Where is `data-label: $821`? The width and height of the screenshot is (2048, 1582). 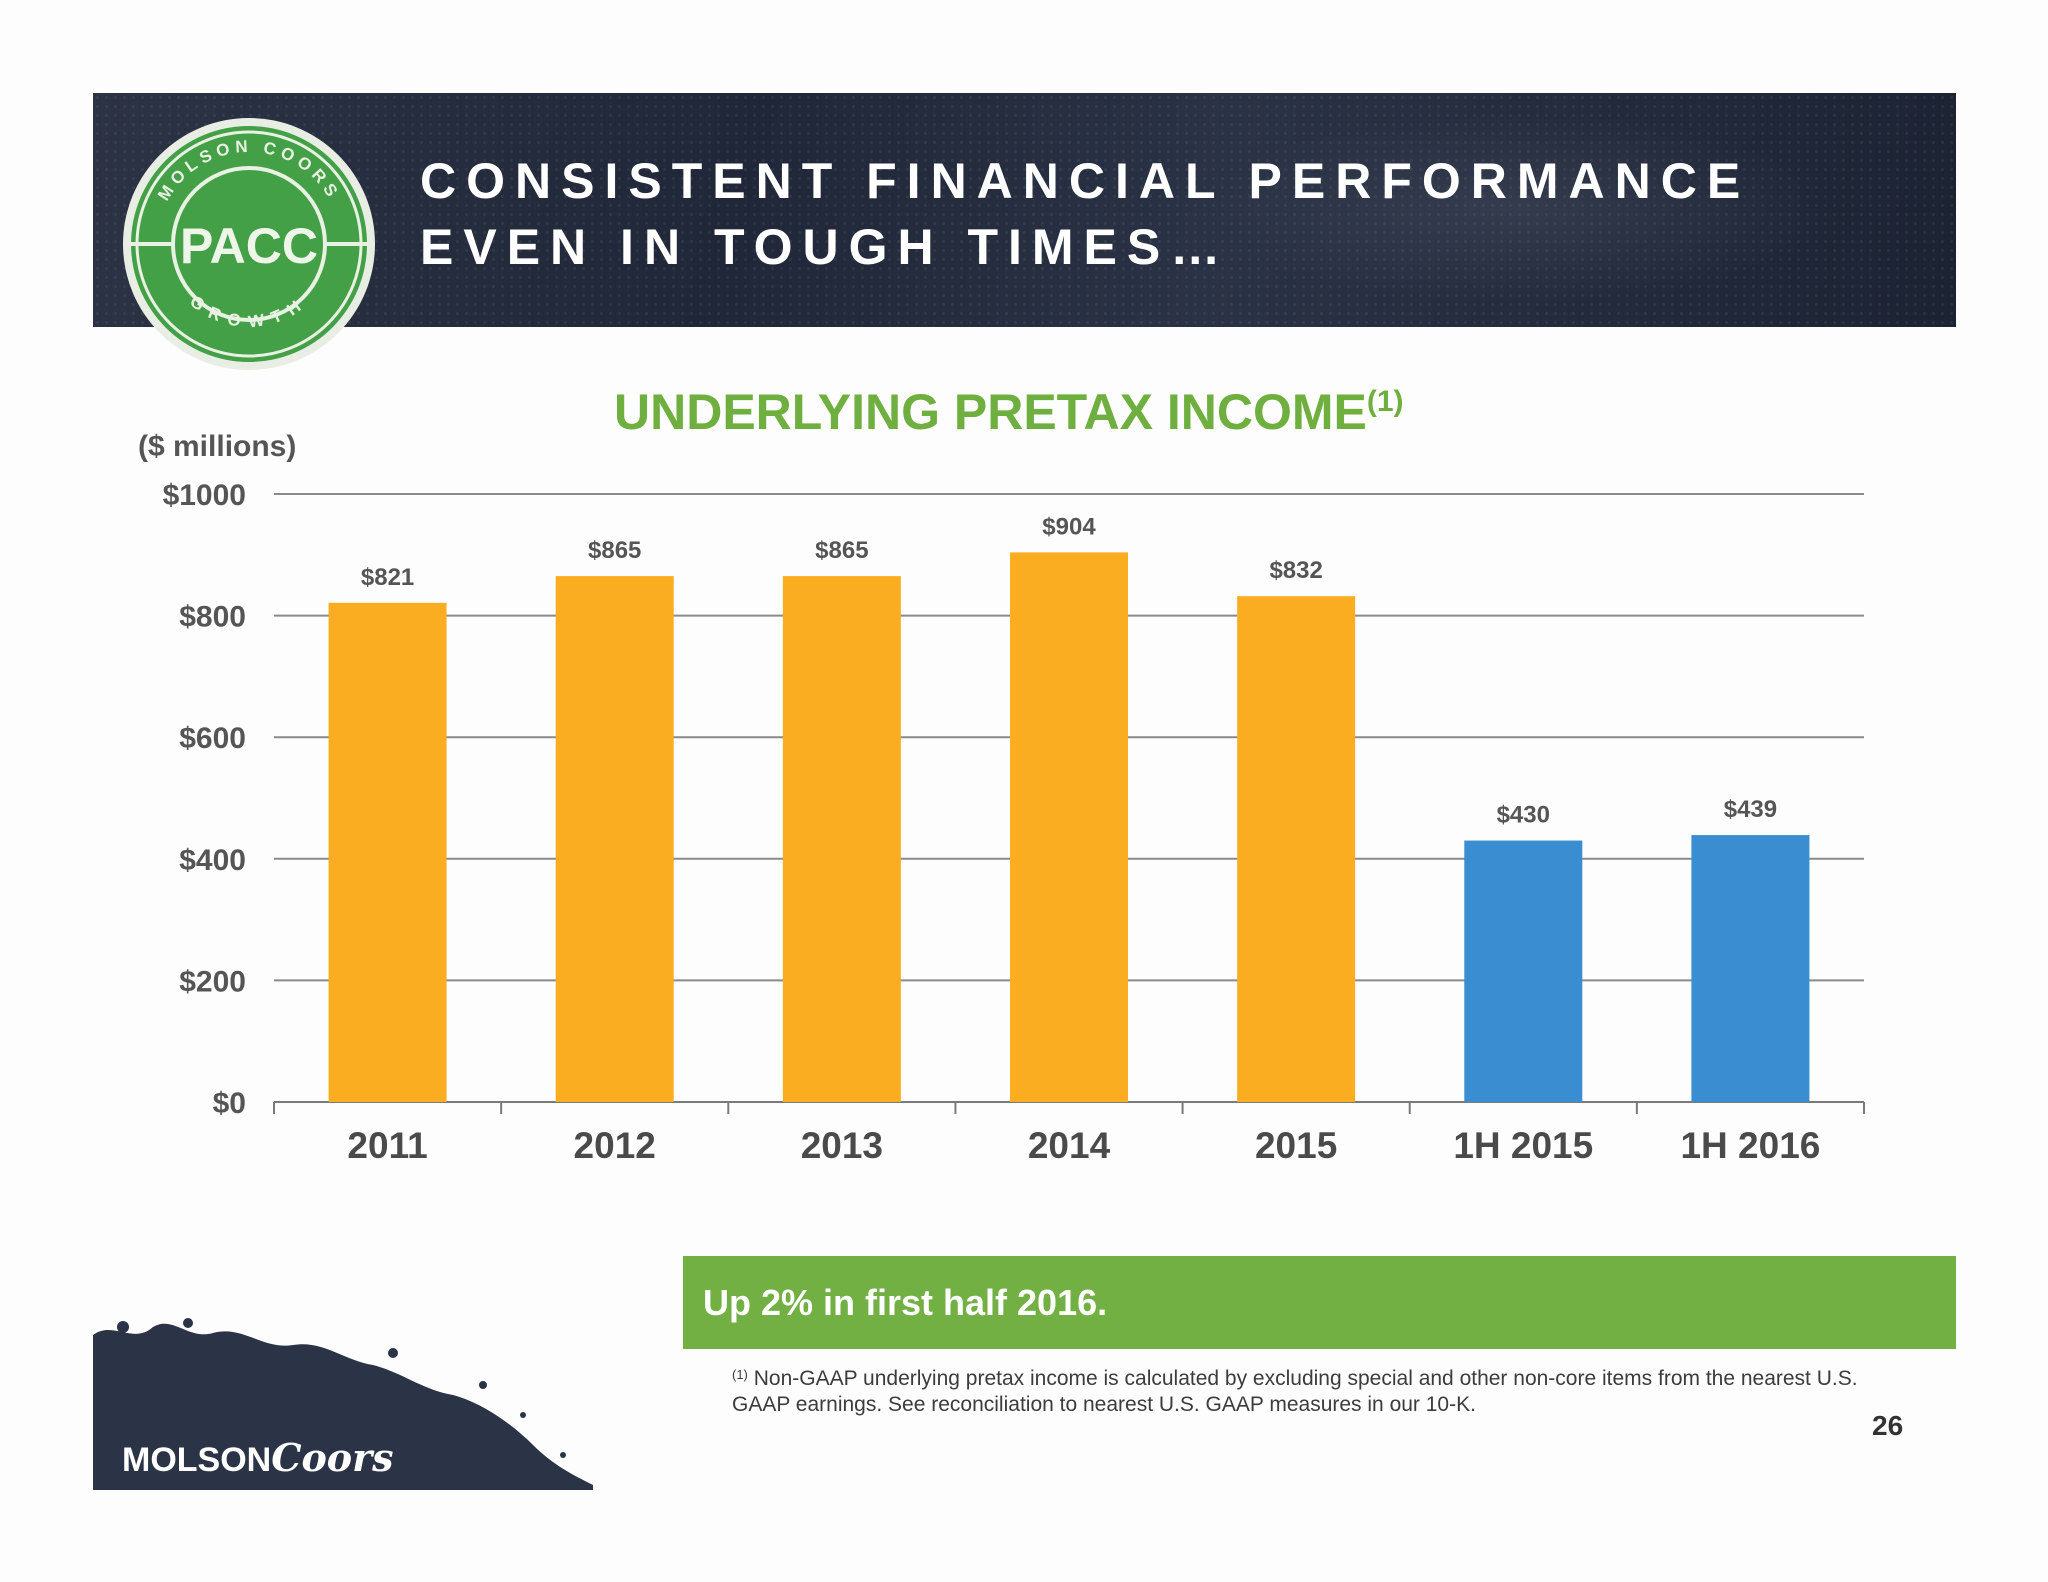
data-label: $821 is located at coordinates (387, 577).